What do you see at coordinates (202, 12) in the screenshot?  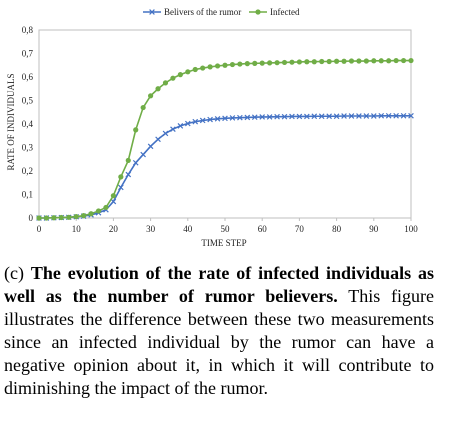 I see `legend-label: Belivers of the rumor` at bounding box center [202, 12].